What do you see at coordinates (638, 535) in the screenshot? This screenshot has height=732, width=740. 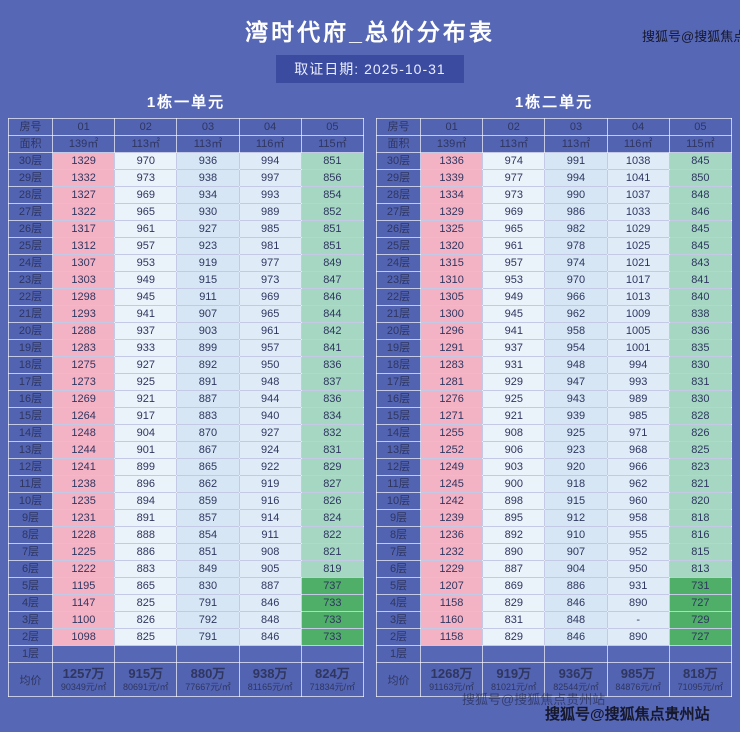 I see `price-cell: 955` at bounding box center [638, 535].